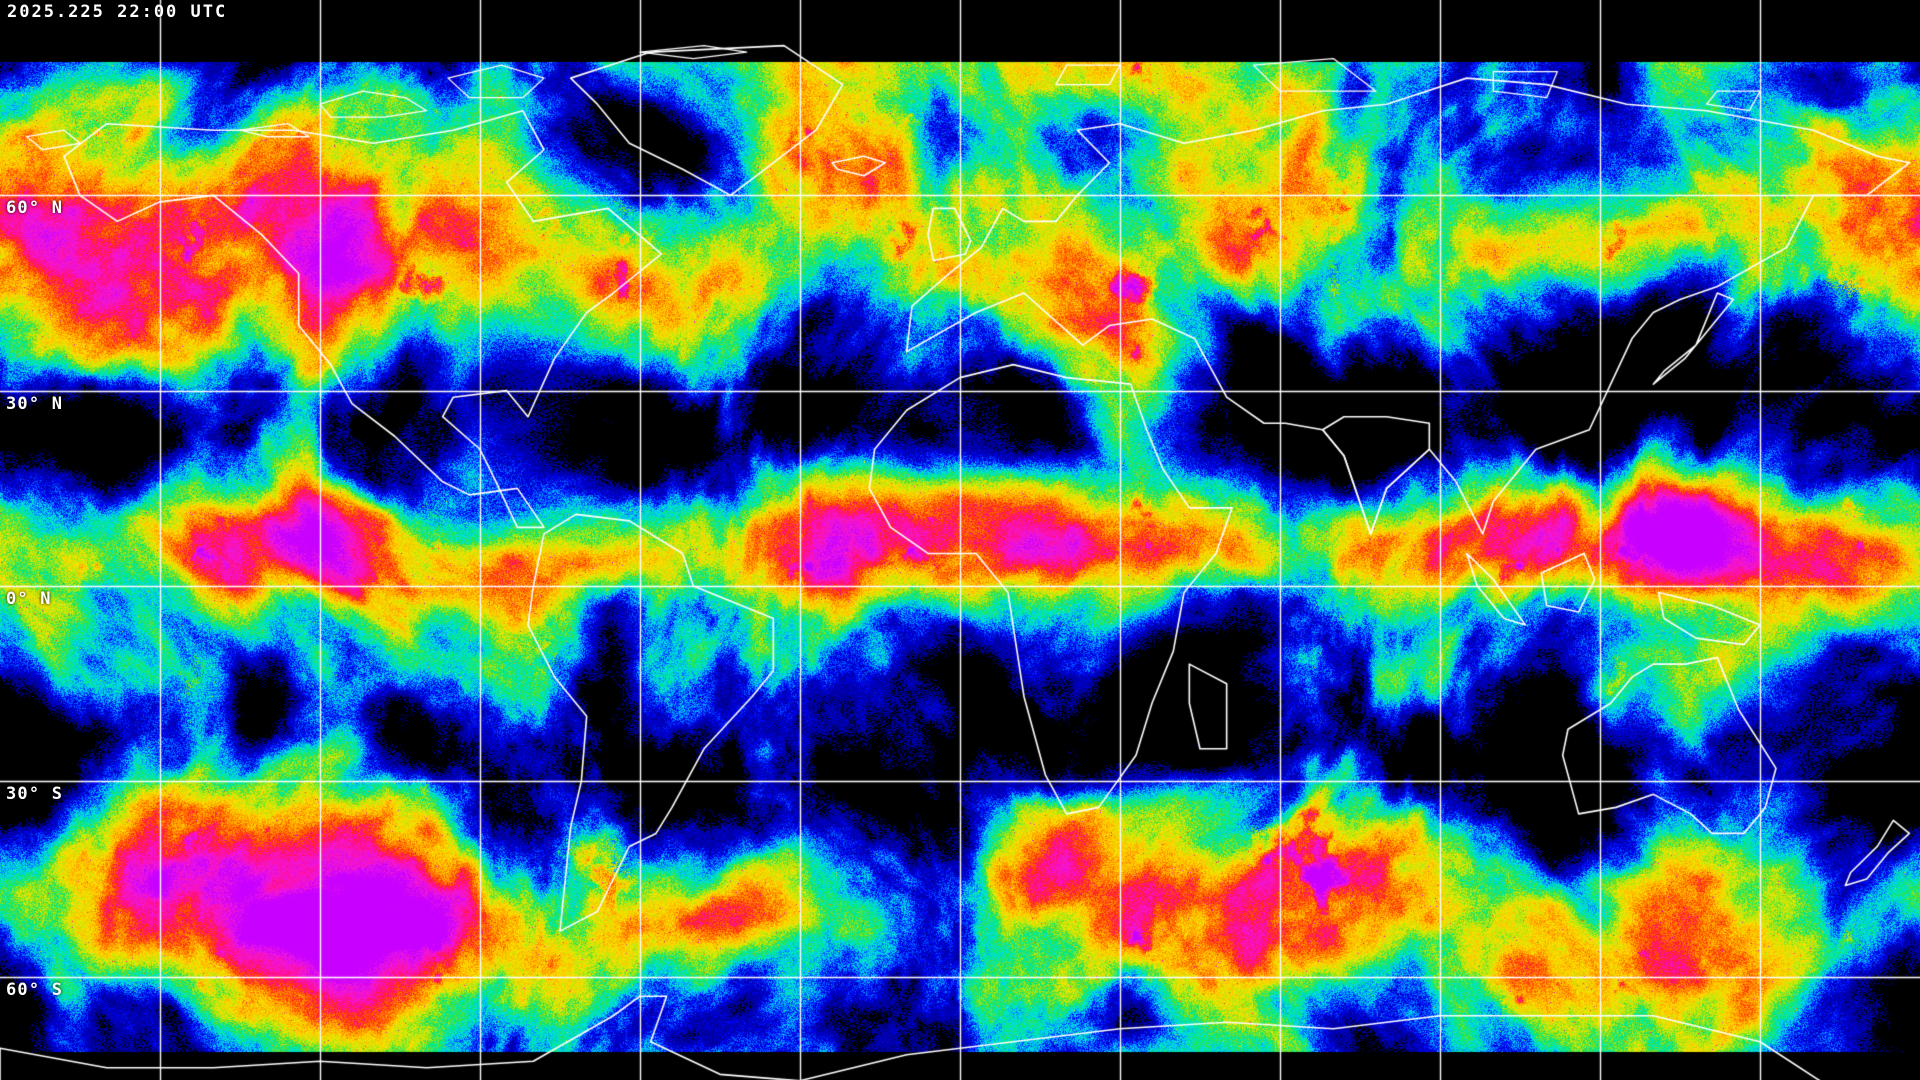 The width and height of the screenshot is (1920, 1080). What do you see at coordinates (35, 208) in the screenshot?
I see `latitude-label: 60° N` at bounding box center [35, 208].